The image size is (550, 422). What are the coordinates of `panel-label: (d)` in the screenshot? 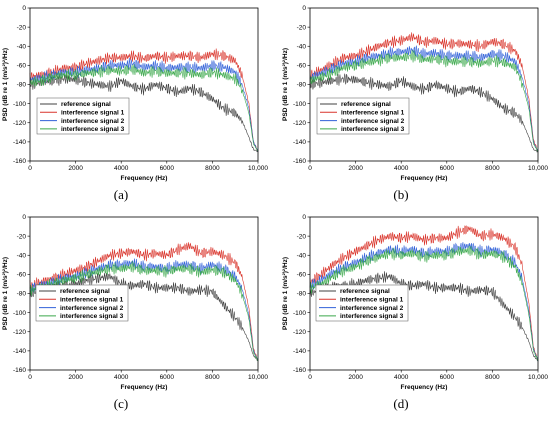 It's located at (400, 403).